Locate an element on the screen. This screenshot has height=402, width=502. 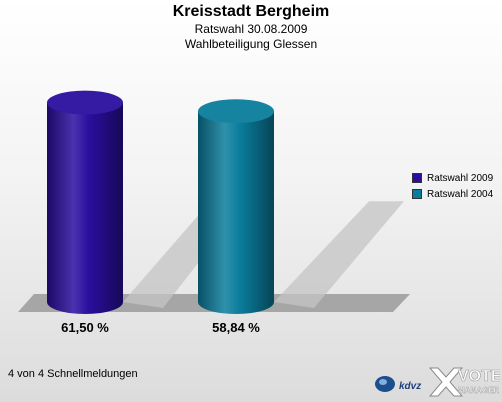
kdvz-logo: kdvz is located at coordinates (398, 384).